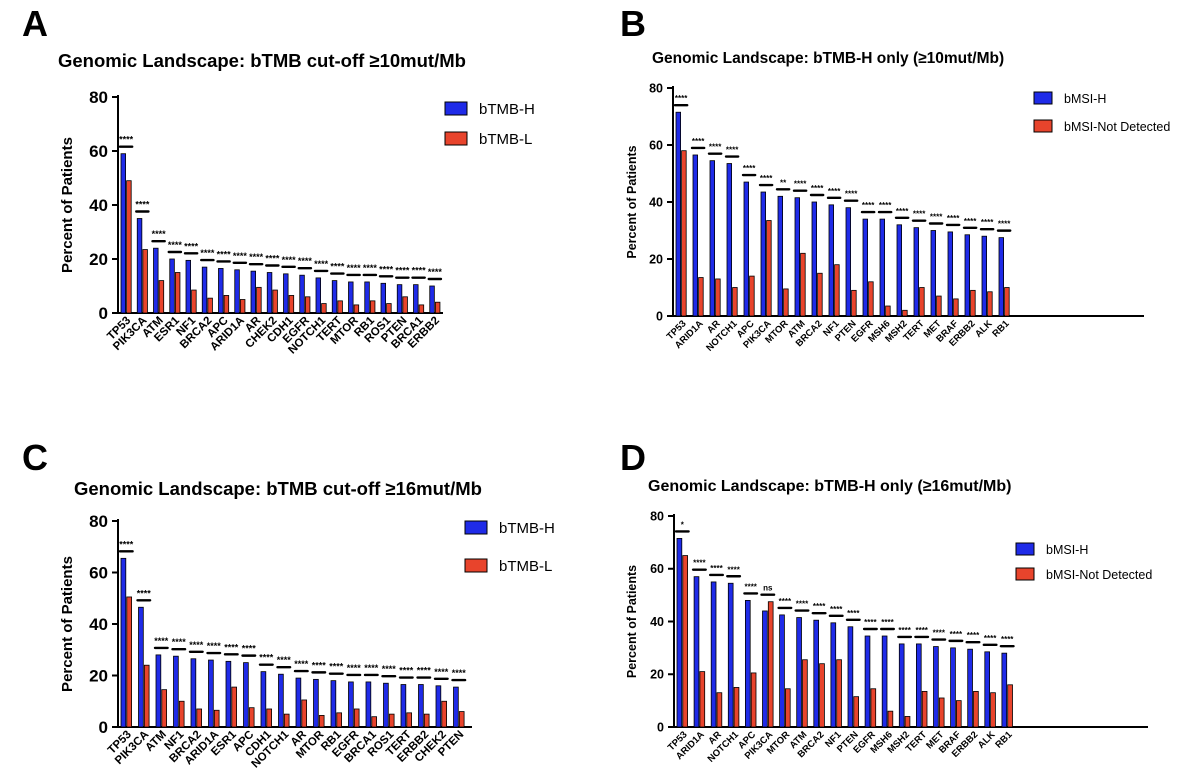 Image resolution: width=1200 pixels, height=781 pixels. I want to click on bar-btmb-l-tert, so click(409, 720).